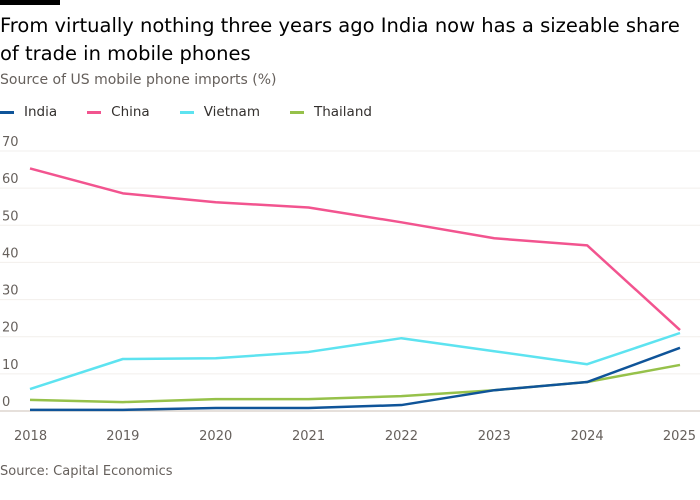  What do you see at coordinates (679, 436) in the screenshot?
I see `x-tick-label: 2025` at bounding box center [679, 436].